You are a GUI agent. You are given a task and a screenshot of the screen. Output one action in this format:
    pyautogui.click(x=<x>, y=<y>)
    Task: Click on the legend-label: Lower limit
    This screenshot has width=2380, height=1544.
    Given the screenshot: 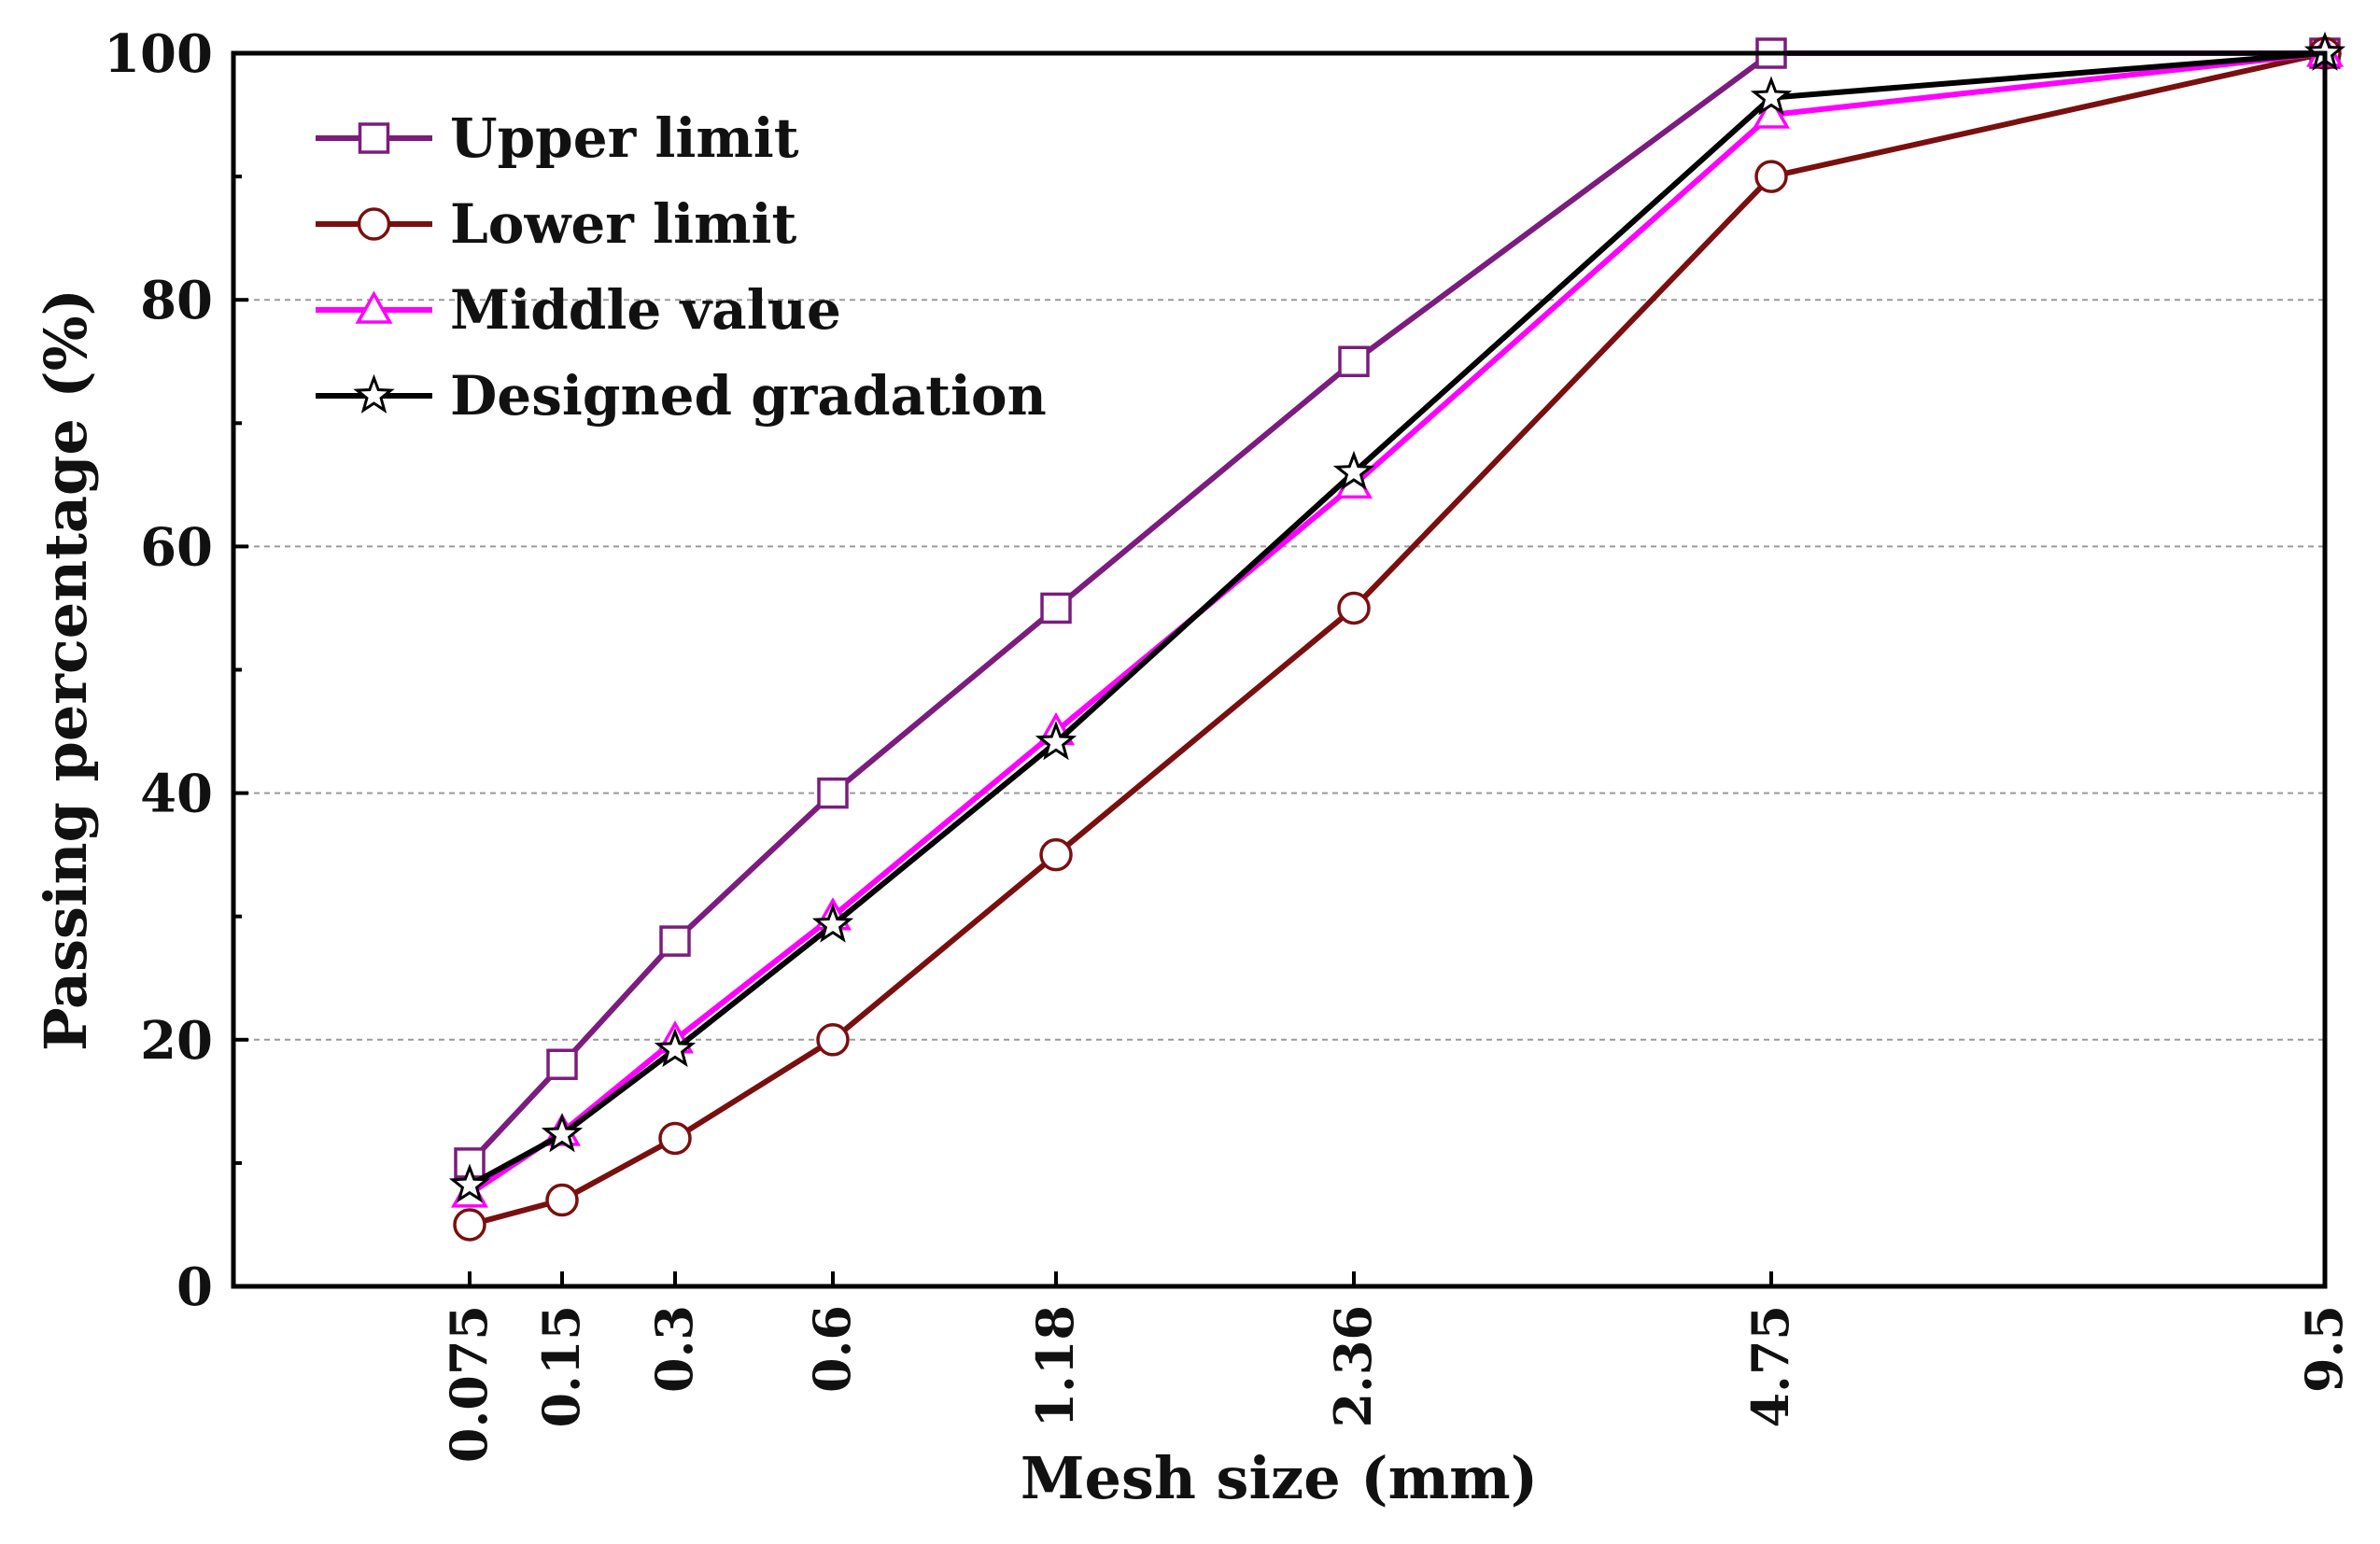 What is the action you would take?
    pyautogui.click(x=623, y=224)
    